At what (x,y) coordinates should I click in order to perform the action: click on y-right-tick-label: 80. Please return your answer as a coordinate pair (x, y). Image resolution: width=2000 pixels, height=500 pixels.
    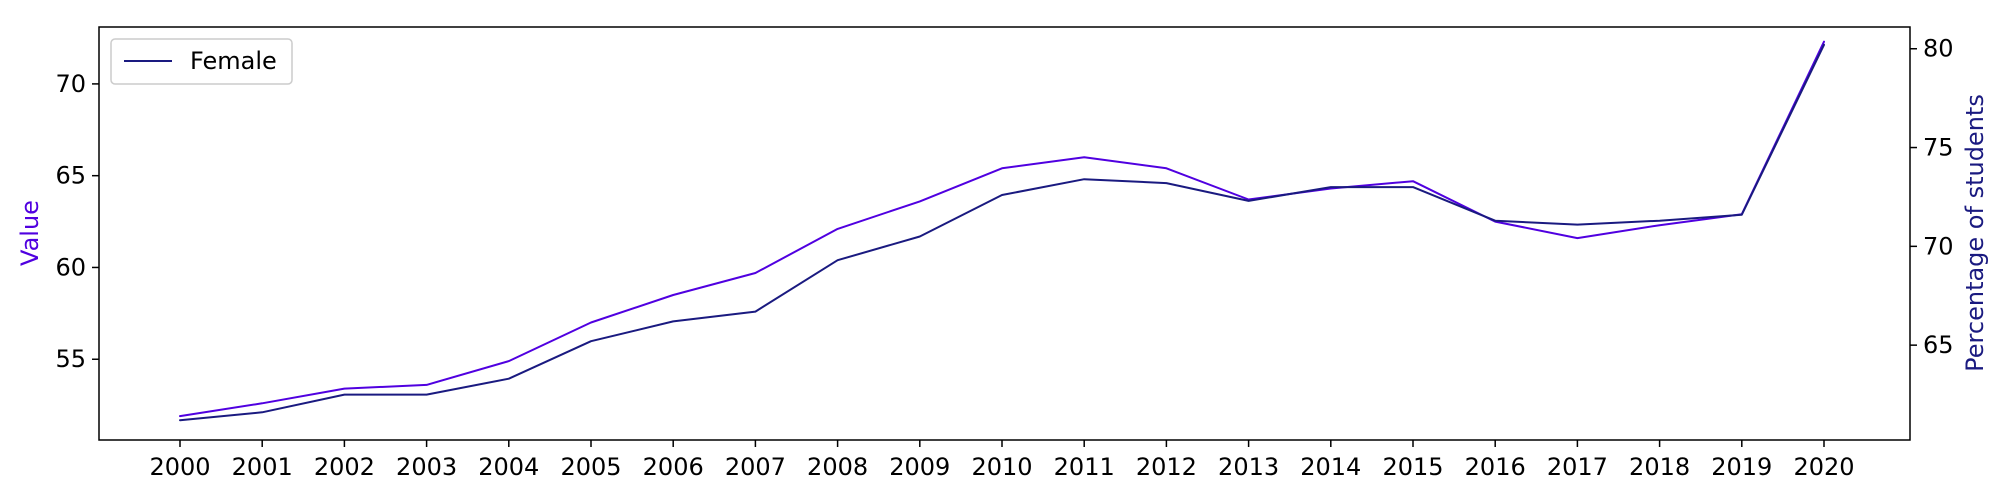
    Looking at the image, I should click on (1938, 49).